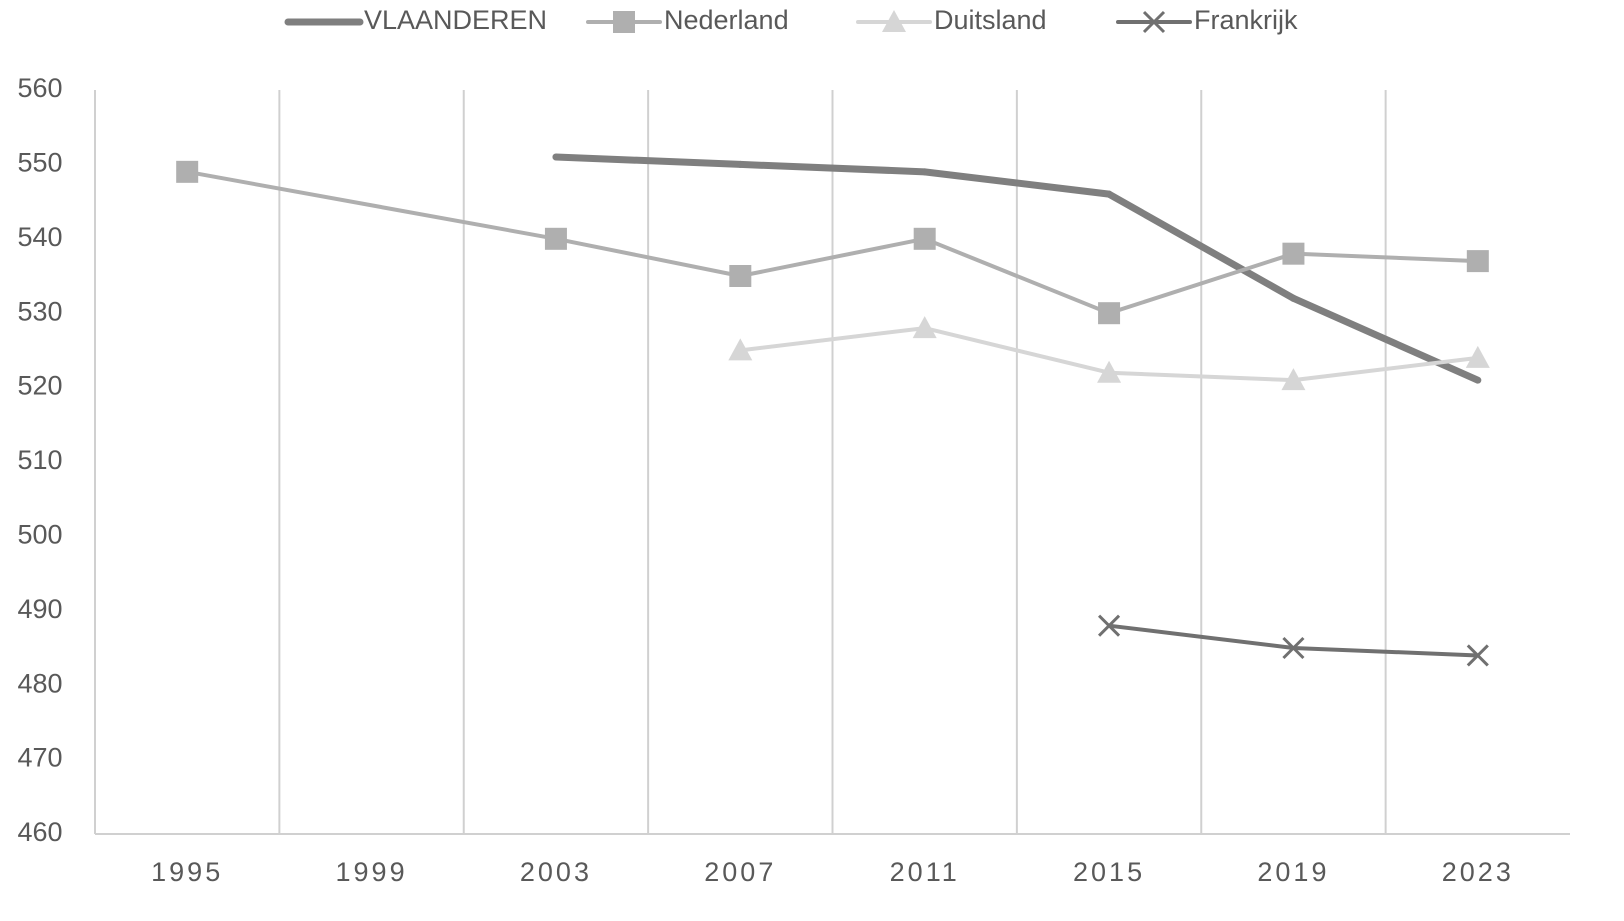  What do you see at coordinates (39, 758) in the screenshot?
I see `y-tick-label: 470` at bounding box center [39, 758].